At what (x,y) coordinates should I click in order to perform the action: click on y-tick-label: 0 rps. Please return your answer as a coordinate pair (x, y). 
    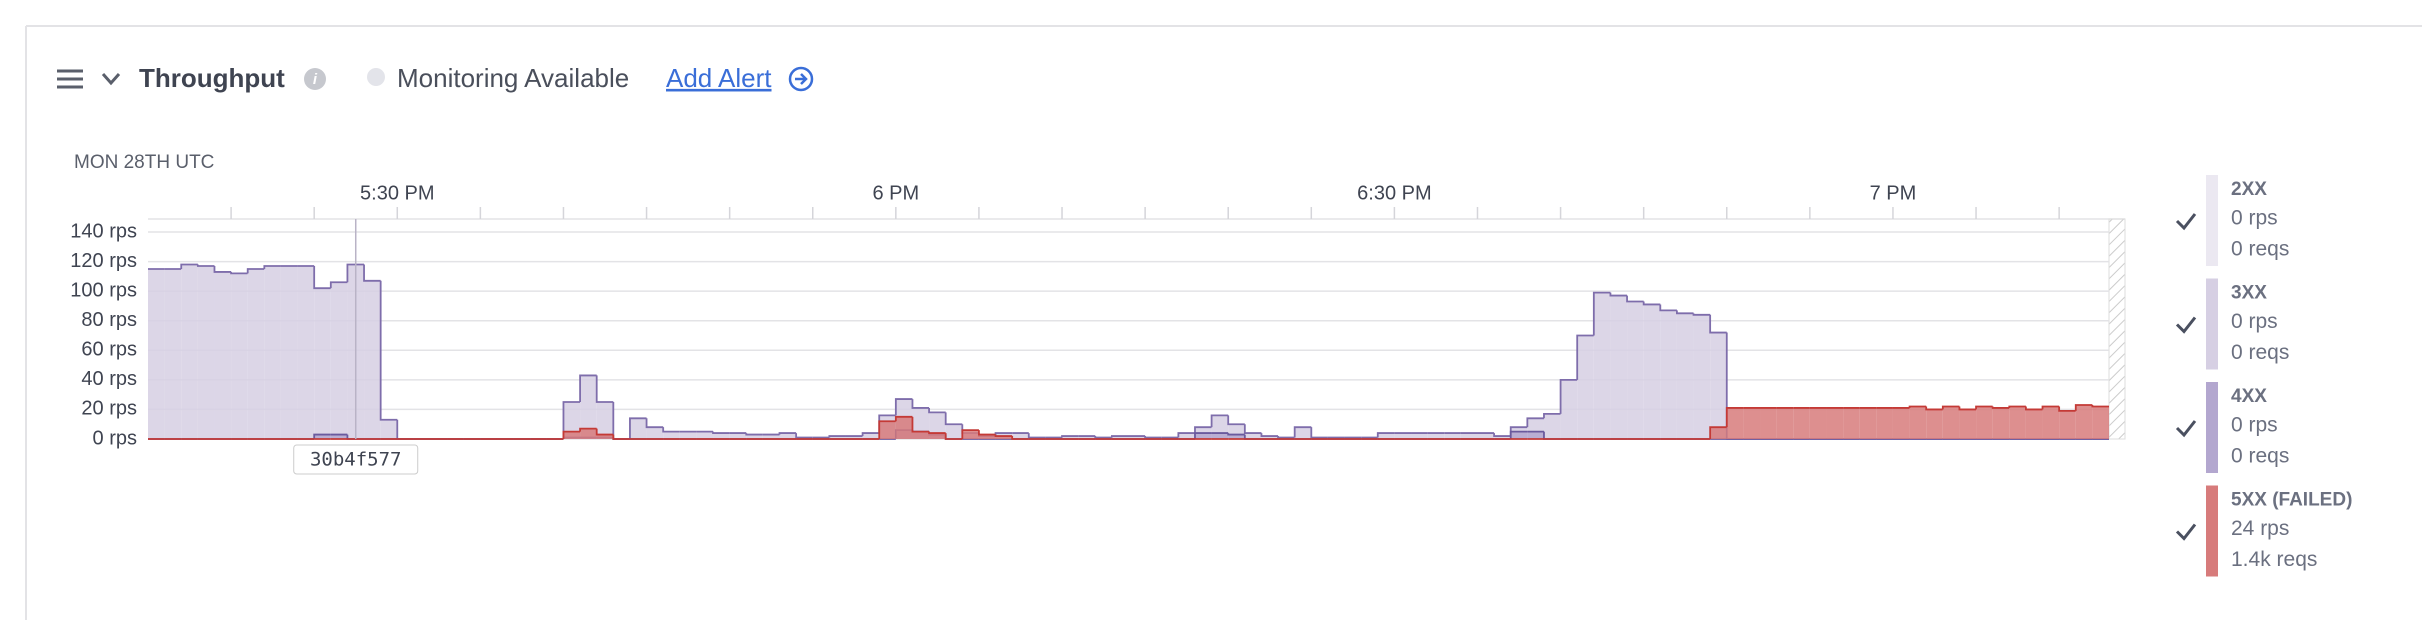
    Looking at the image, I should click on (115, 438).